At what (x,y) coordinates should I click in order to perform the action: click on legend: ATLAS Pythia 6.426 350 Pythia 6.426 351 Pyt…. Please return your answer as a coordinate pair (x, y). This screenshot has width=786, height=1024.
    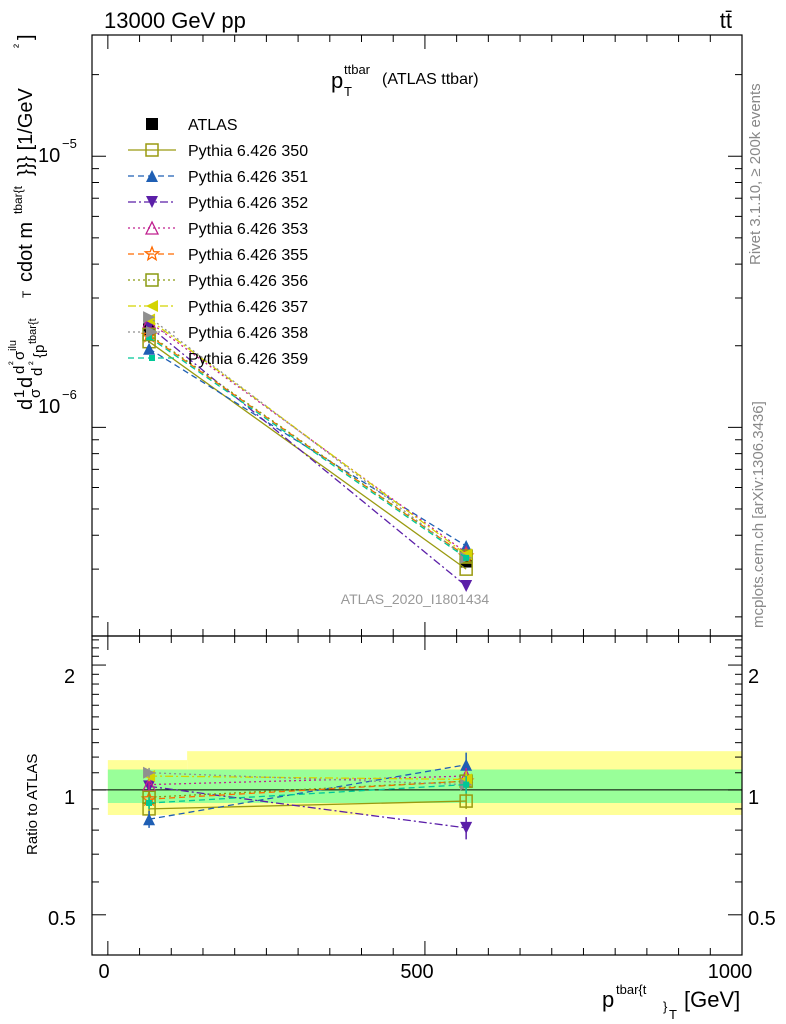
    Looking at the image, I should click on (218, 242).